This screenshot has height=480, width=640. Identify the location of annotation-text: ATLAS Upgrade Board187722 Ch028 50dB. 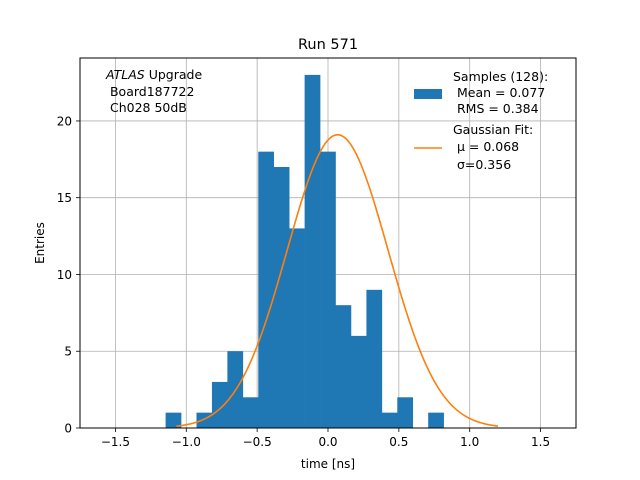
(153, 91).